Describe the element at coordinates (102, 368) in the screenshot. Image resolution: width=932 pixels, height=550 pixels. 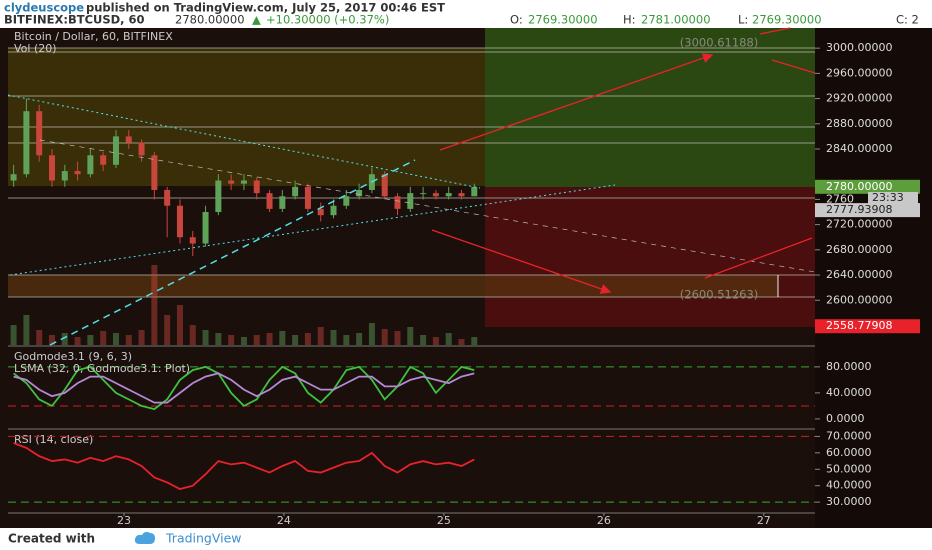
I see `legend-entry: LSMA (32, 0, Godmode3.1: Plot)` at that location.